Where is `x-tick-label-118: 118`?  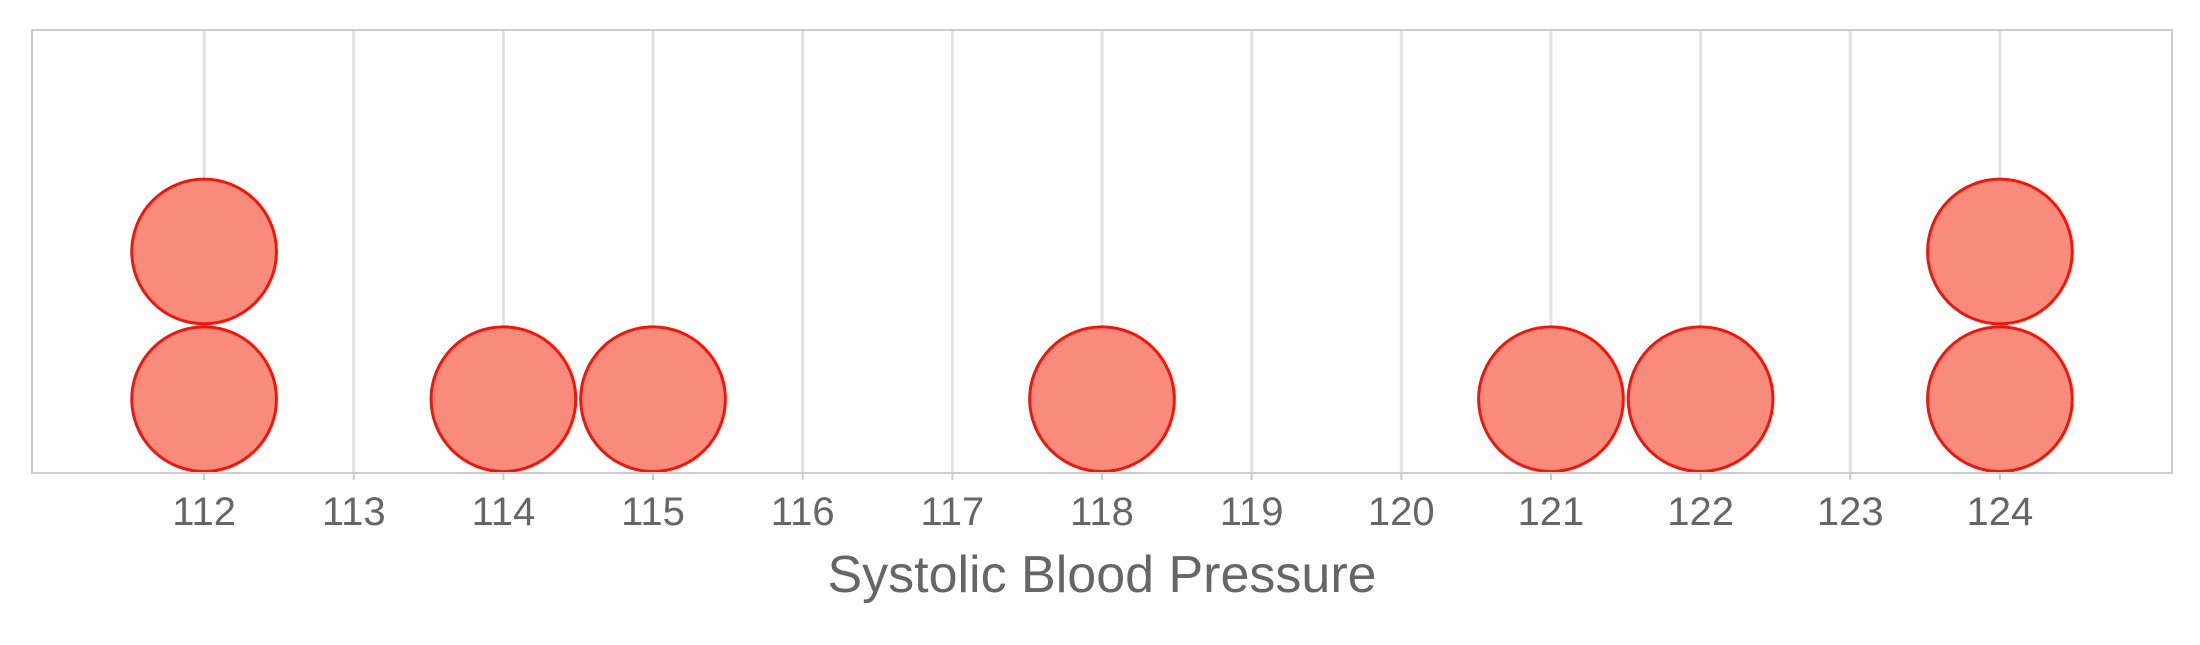 x-tick-label-118: 118 is located at coordinates (1102, 512).